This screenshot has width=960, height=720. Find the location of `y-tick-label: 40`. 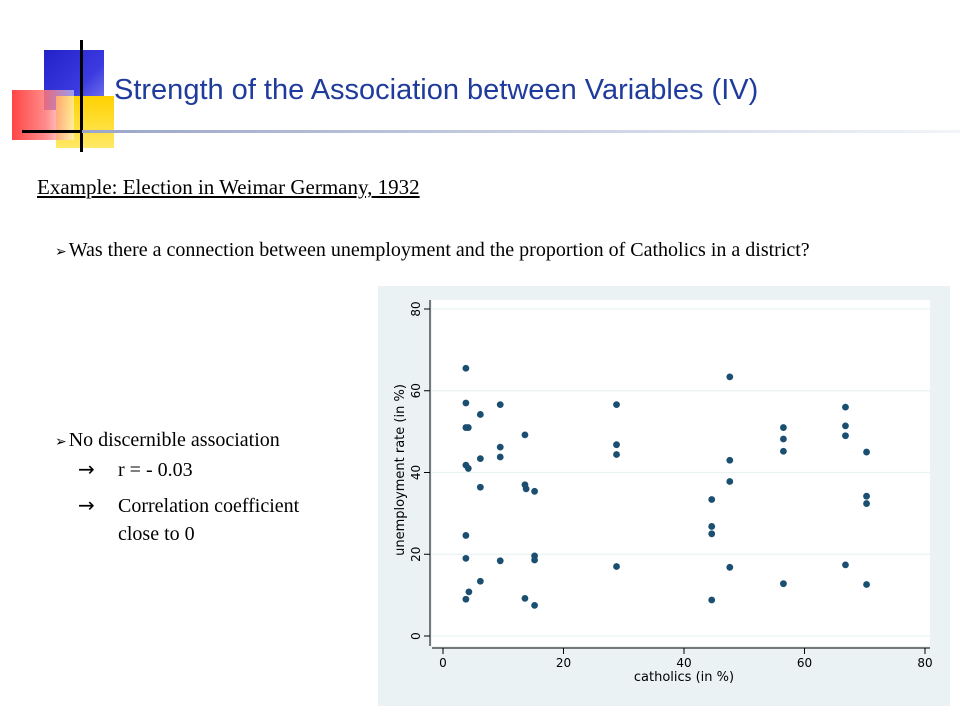

y-tick-label: 40 is located at coordinates (416, 472).